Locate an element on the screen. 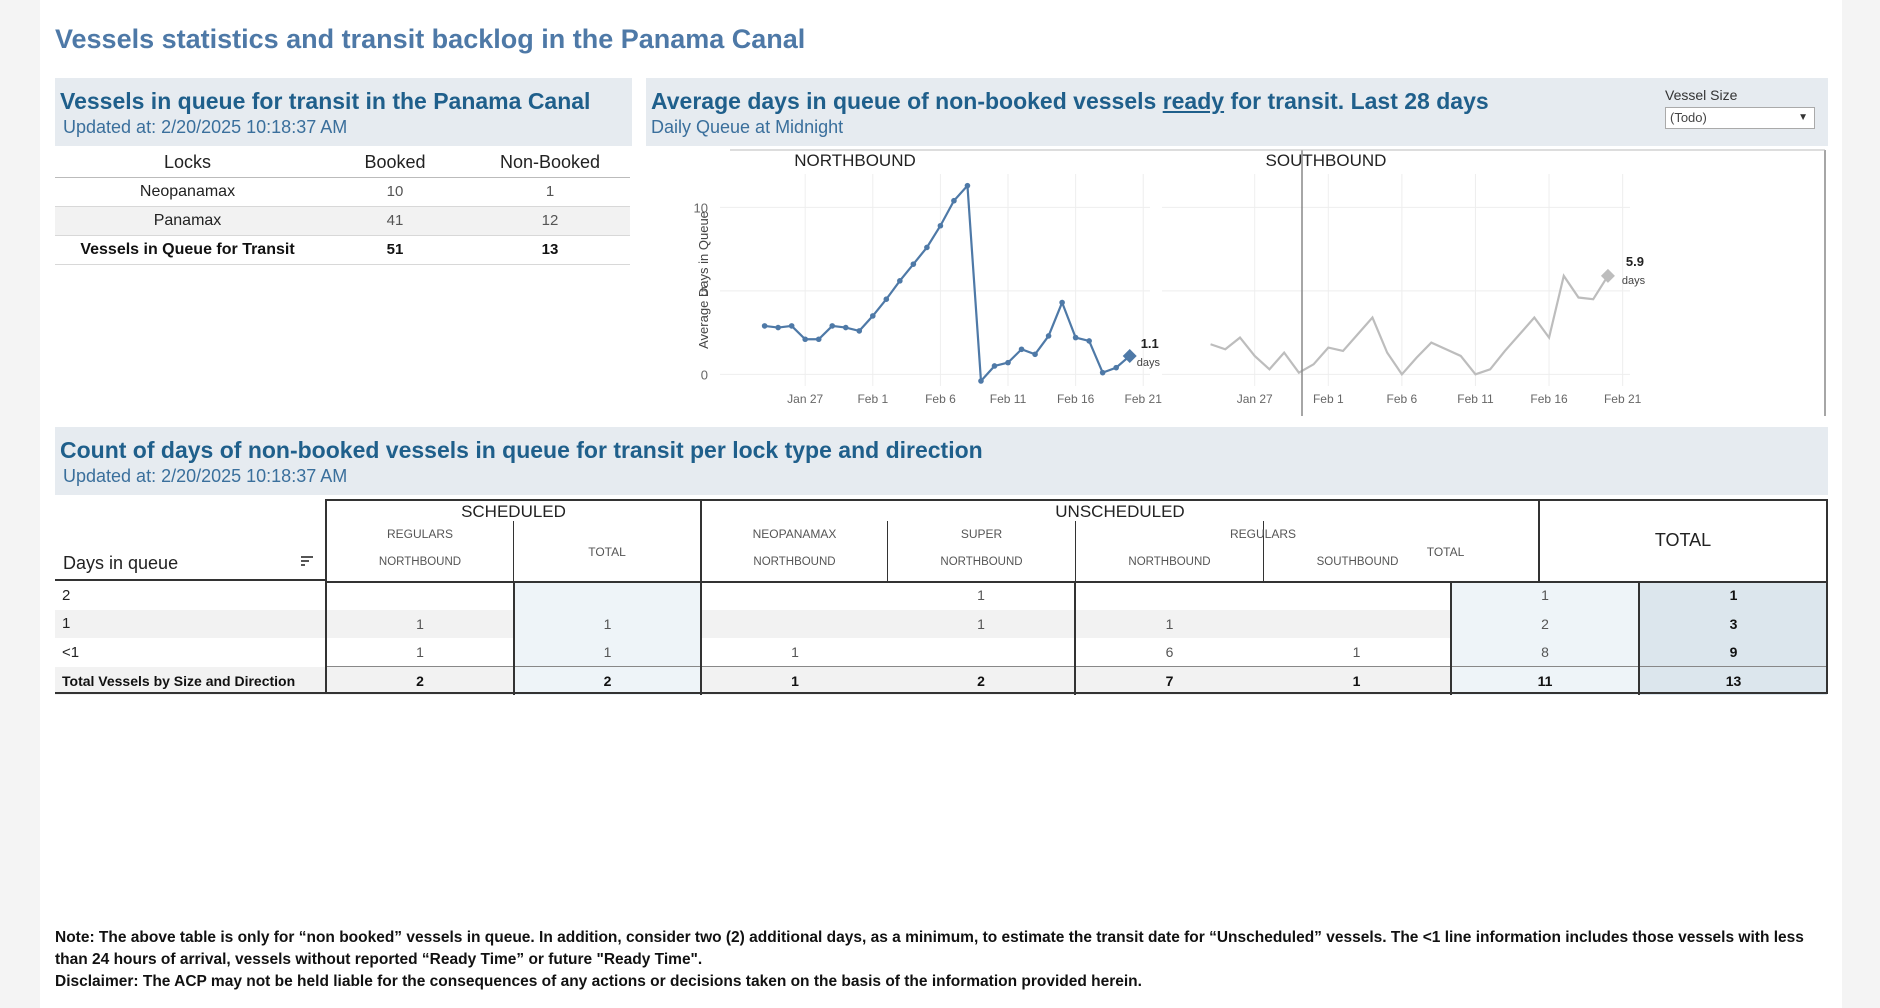 This screenshot has width=1880, height=1008. y-axis-label: Average Days in Queue is located at coordinates (703, 280).